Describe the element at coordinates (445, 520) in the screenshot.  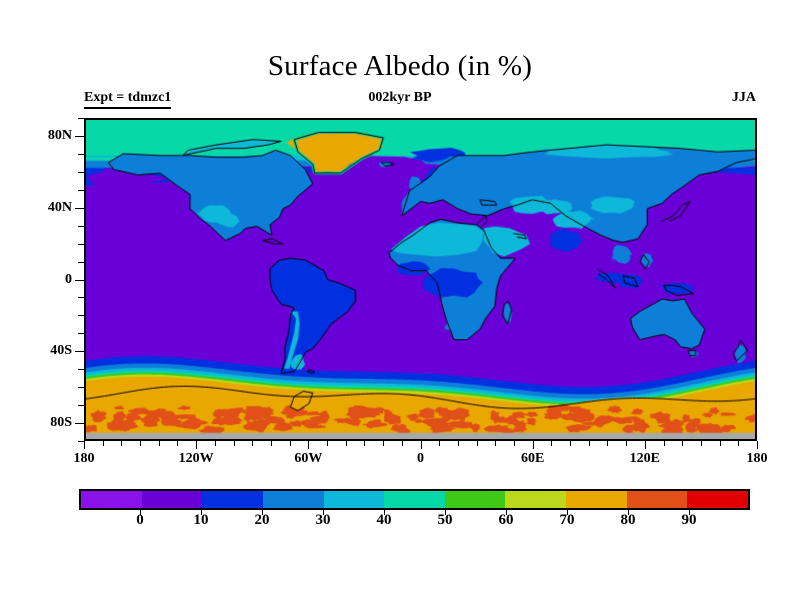
I see `colorbar-tick-label: 50` at that location.